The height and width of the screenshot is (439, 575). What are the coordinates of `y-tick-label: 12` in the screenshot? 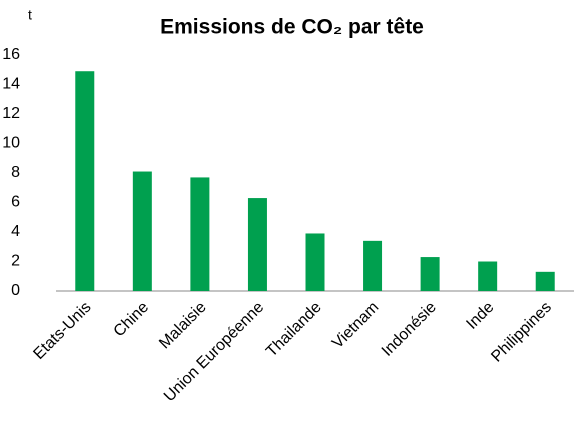 It's located at (11, 113).